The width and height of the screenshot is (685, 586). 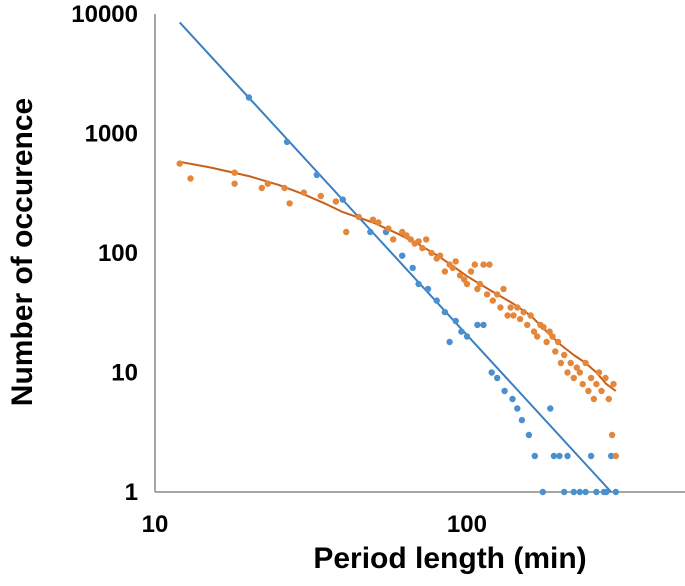 I want to click on y-tick-label: 10, so click(x=124, y=373).